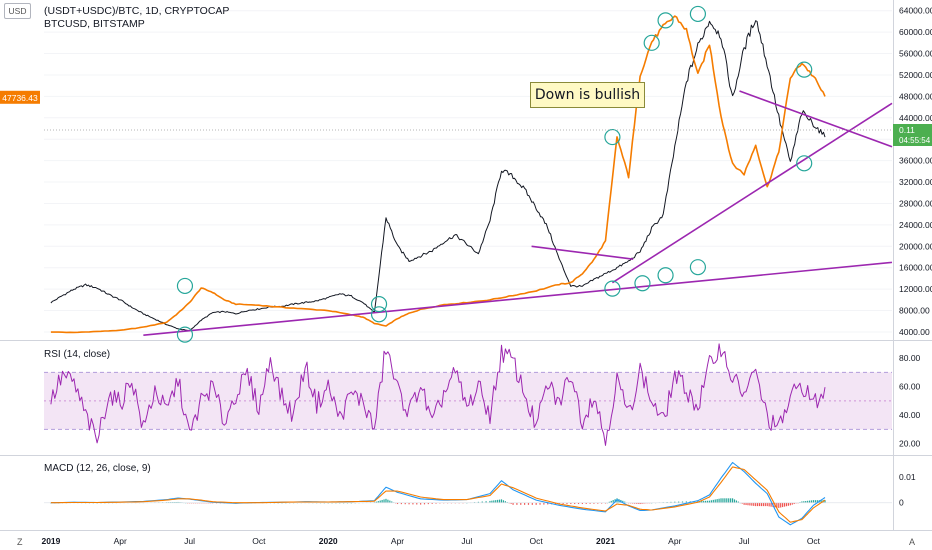 The image size is (932, 550). What do you see at coordinates (587, 95) in the screenshot?
I see `annotation-down-is-bullish: Down is bullish` at bounding box center [587, 95].